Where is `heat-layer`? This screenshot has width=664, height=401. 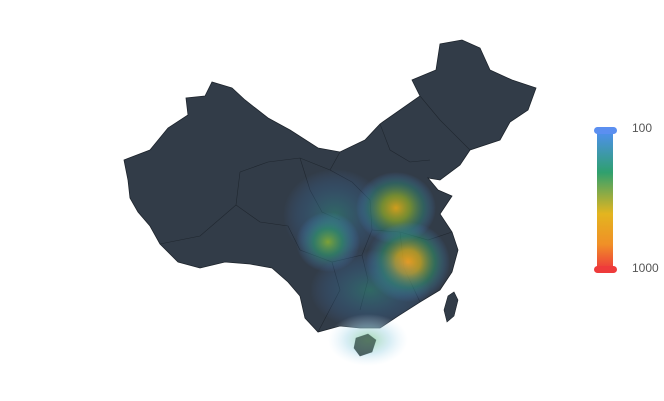
heat-layer is located at coordinates (366, 249).